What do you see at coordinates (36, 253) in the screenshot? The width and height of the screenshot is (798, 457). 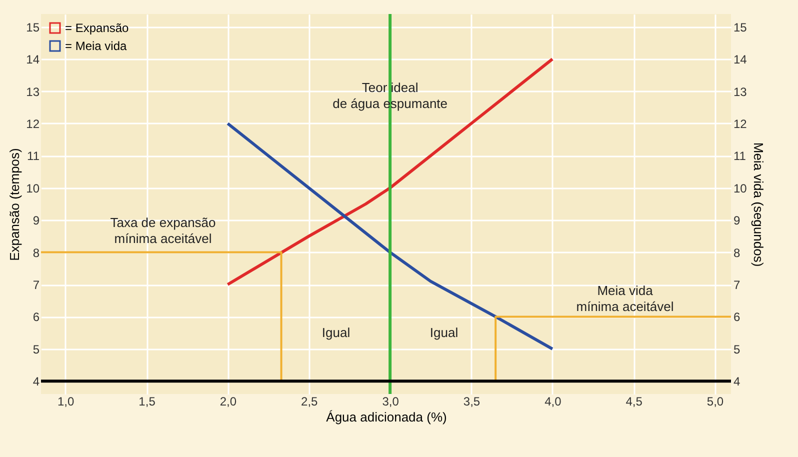 I see `y-tick-label: 8` at bounding box center [36, 253].